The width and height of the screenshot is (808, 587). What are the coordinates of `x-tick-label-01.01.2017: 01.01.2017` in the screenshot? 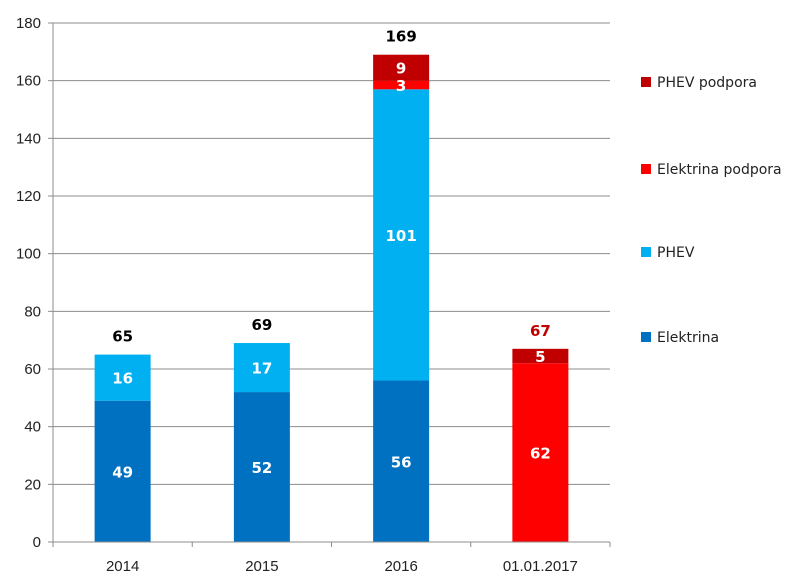 It's located at (540, 566).